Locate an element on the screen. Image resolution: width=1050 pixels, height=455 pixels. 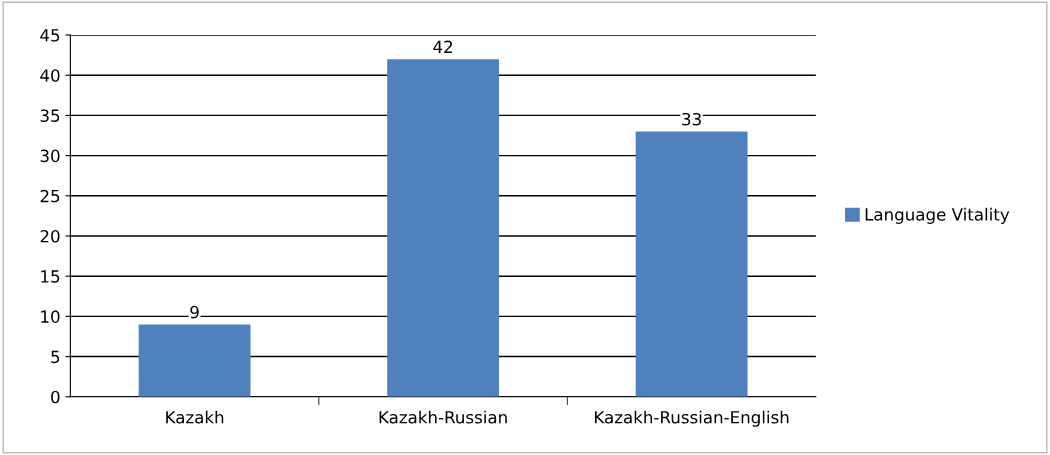
y-tick-label: 40 is located at coordinates (50, 75).